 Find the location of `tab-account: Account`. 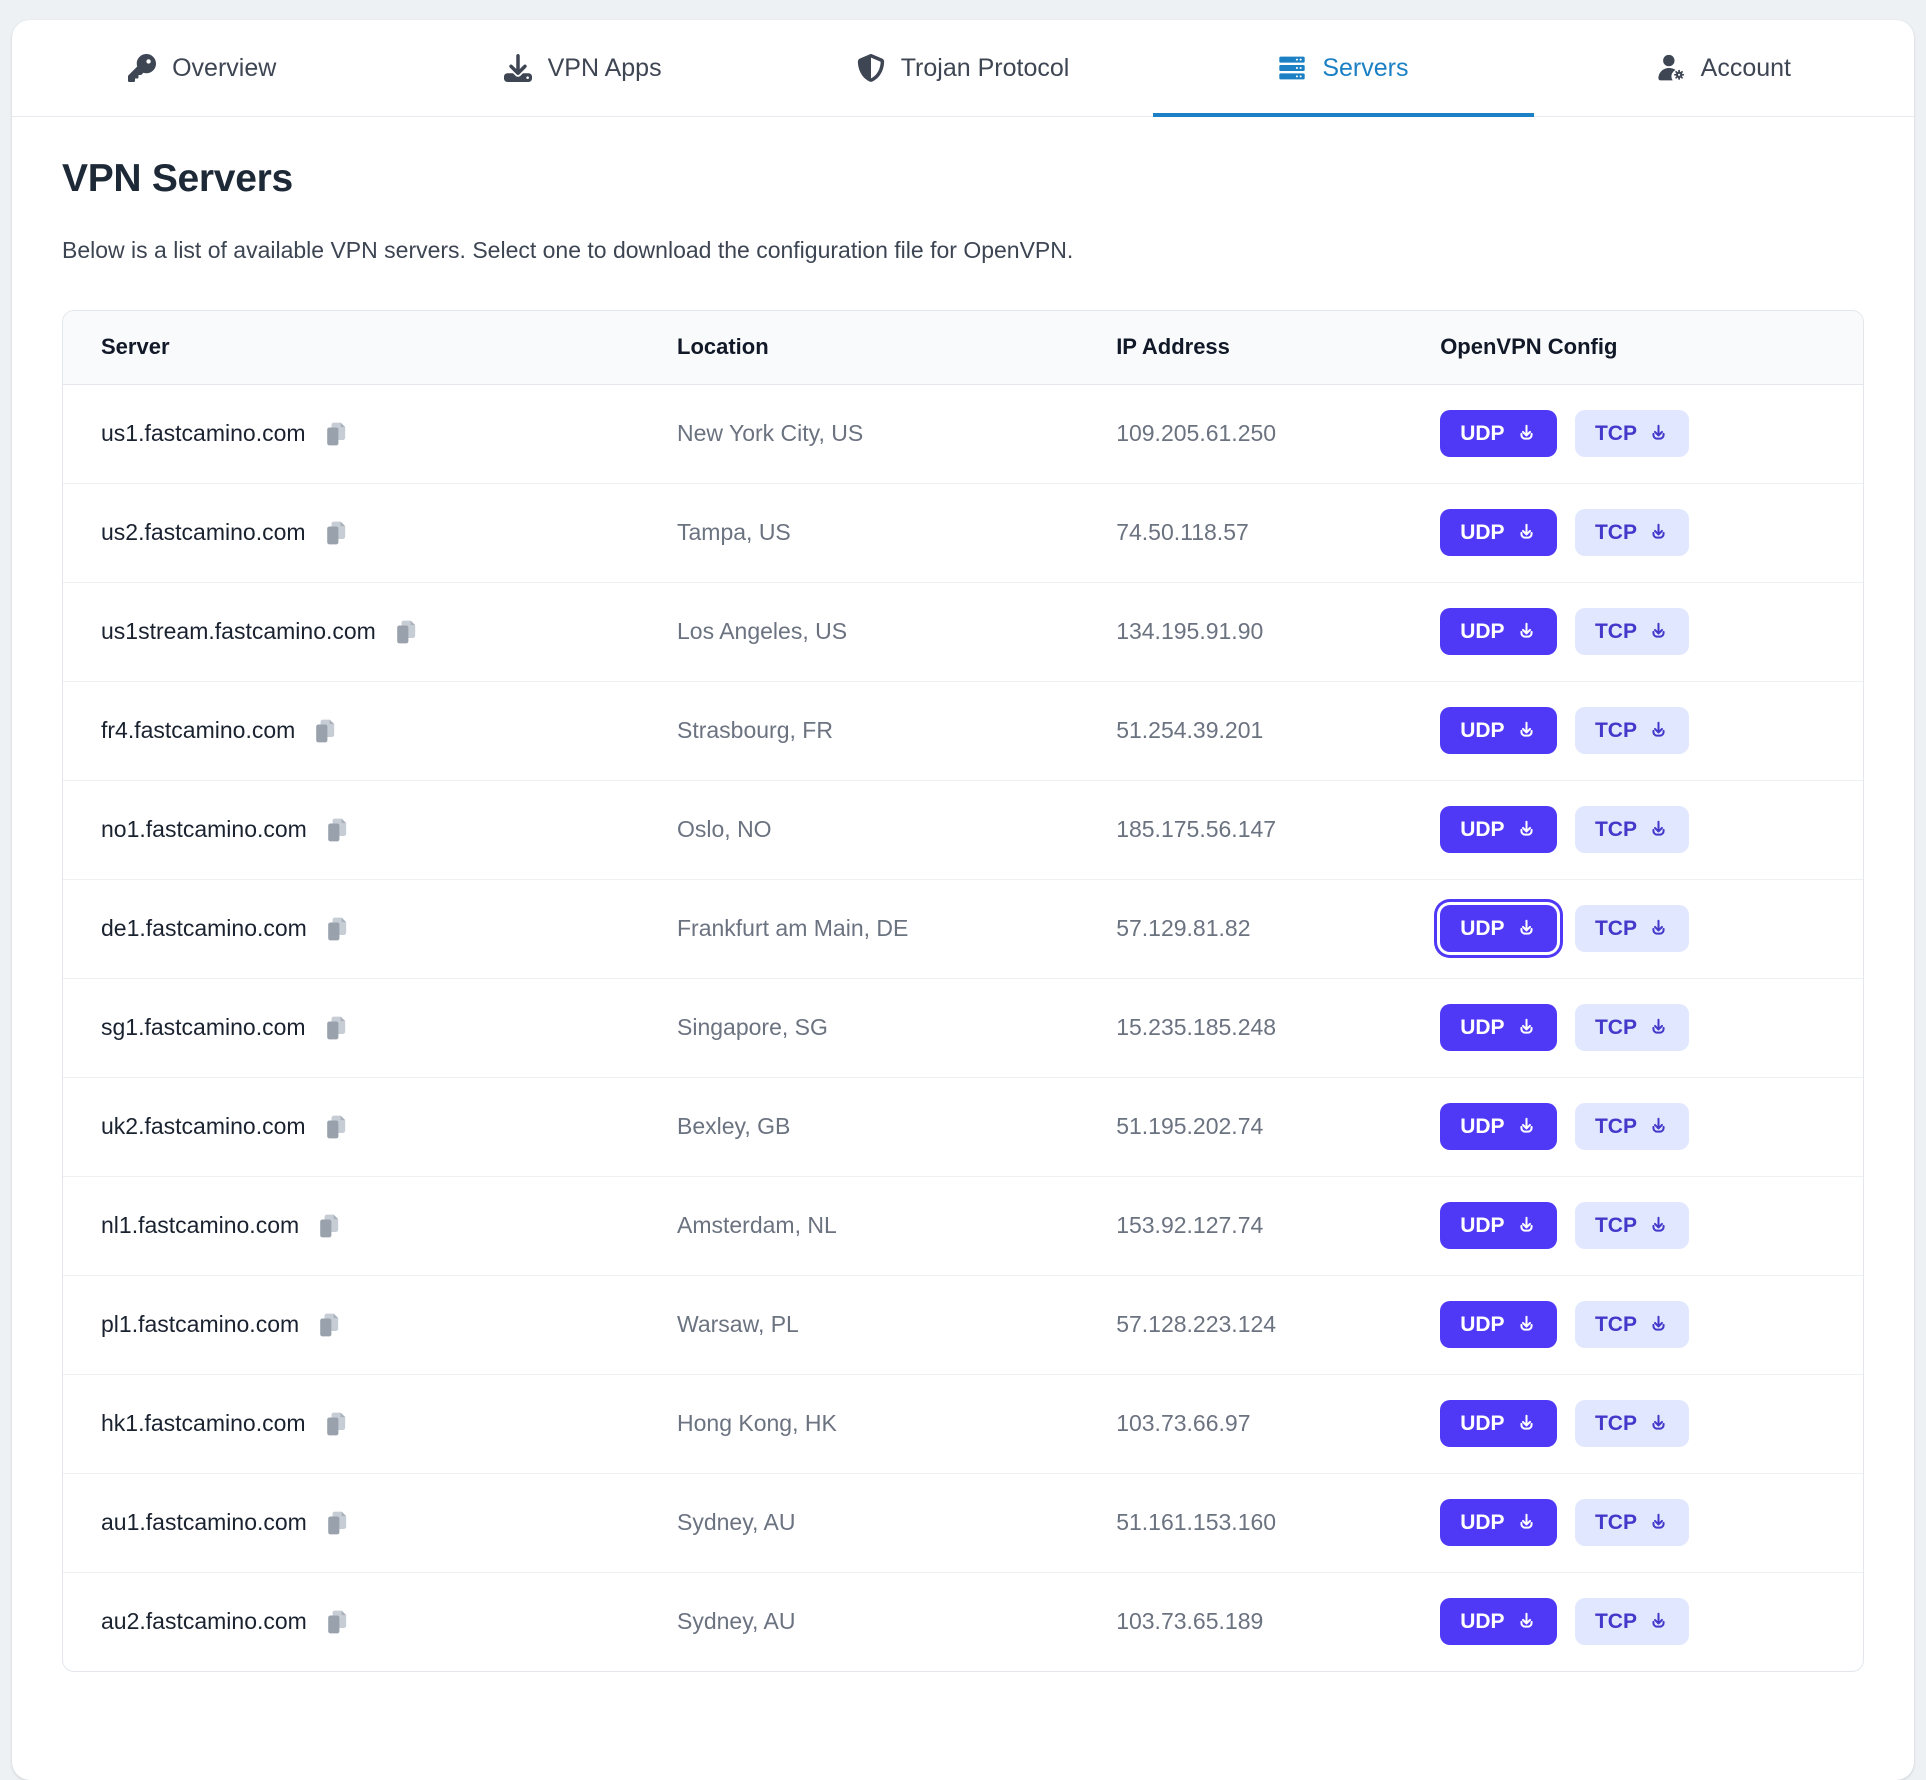

tab-account: Account is located at coordinates (1724, 68).